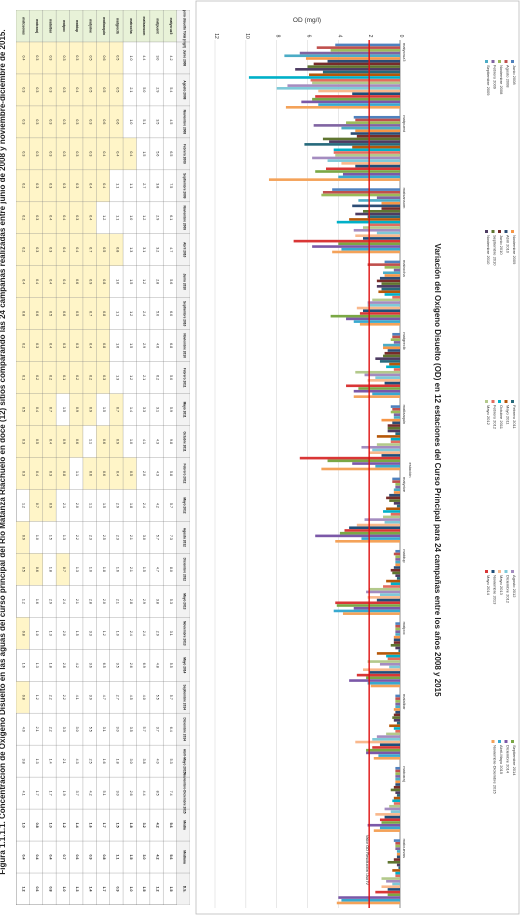 The height and width of the screenshot is (915, 520). Describe the element at coordinates (171, 569) in the screenshot. I see `table-cell-0-16: 8.0` at that location.